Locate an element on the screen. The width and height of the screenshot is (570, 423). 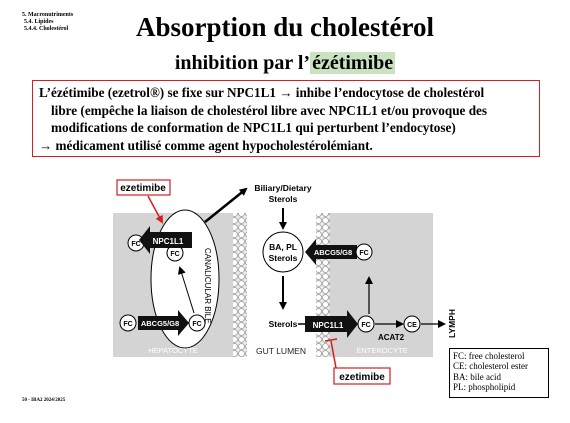
ba-pl-sterols-circle is located at coordinates (283, 252).